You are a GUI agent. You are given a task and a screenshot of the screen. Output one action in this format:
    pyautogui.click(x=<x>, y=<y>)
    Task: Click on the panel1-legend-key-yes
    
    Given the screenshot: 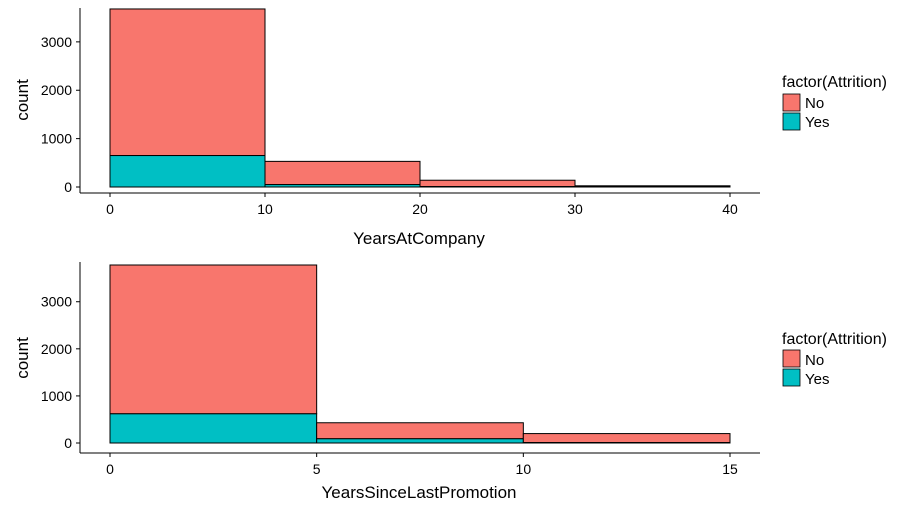 What is the action you would take?
    pyautogui.click(x=791, y=121)
    